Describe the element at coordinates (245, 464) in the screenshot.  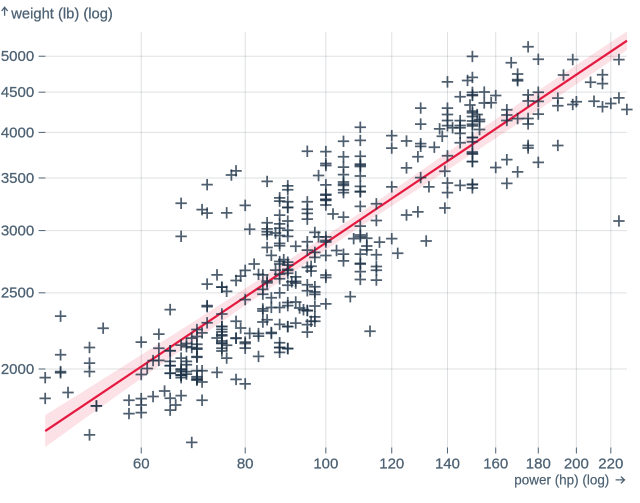
I see `svg-text: 80` at that location.